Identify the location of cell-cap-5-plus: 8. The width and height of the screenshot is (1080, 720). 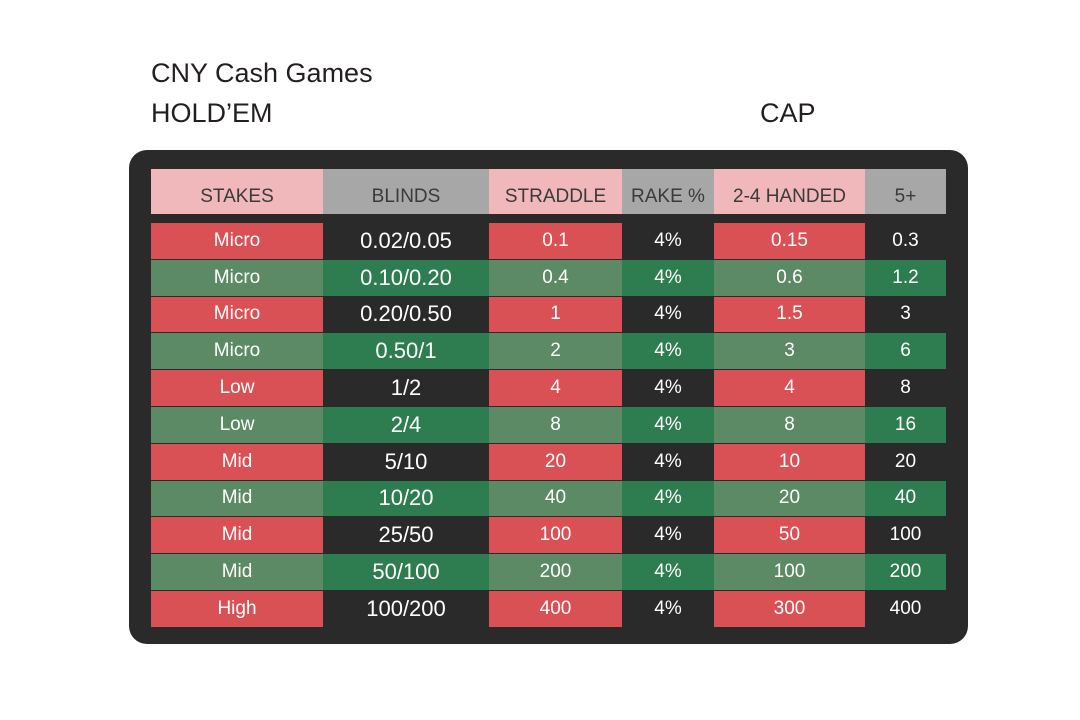
(905, 388).